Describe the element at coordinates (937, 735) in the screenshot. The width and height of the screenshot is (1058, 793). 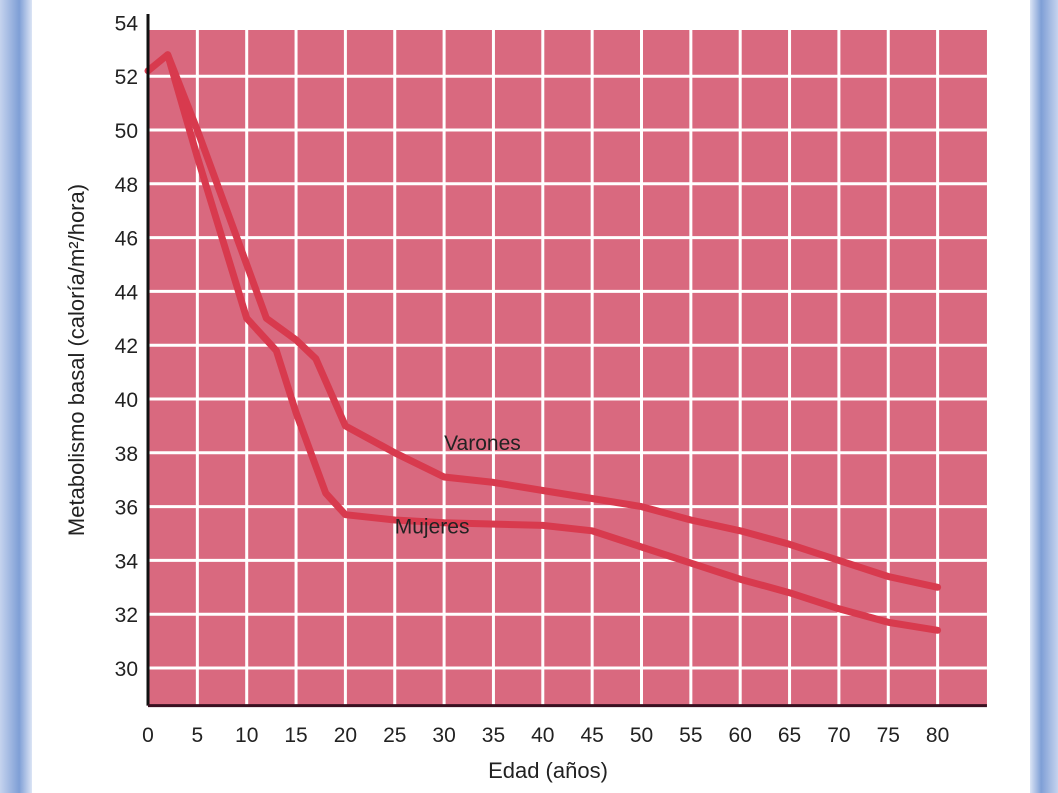
I see `x-tick-label: 80` at that location.